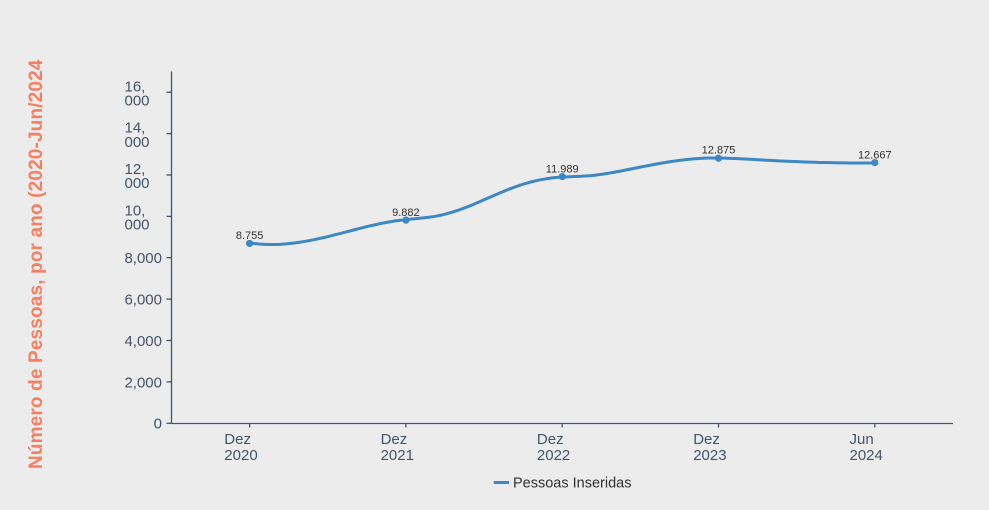 Image resolution: width=989 pixels, height=510 pixels. I want to click on svg-text: 12.875, so click(719, 150).